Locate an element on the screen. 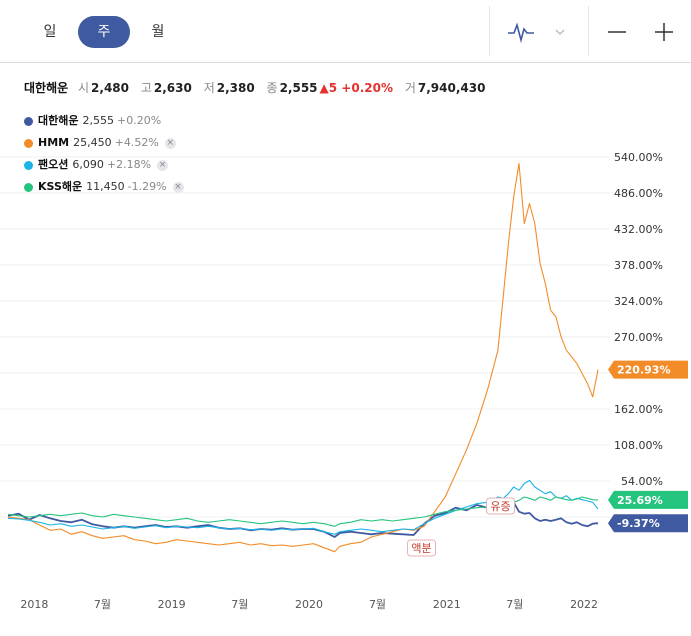  low-label: 저 is located at coordinates (209, 88).